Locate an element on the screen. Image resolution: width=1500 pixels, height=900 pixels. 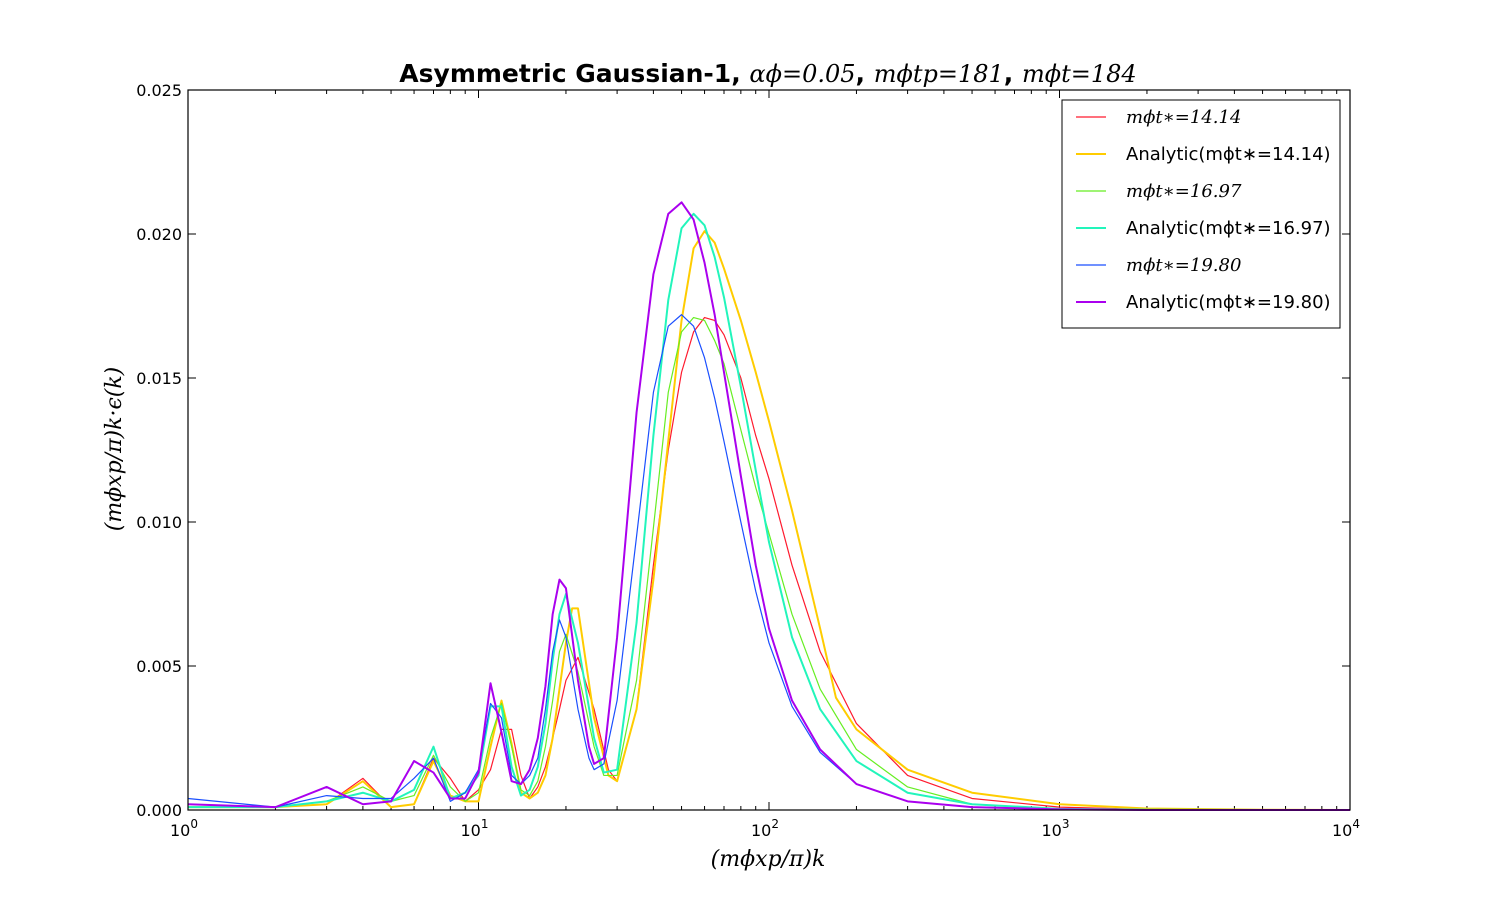
x-tick-label: 10¹ is located at coordinates (475, 828).